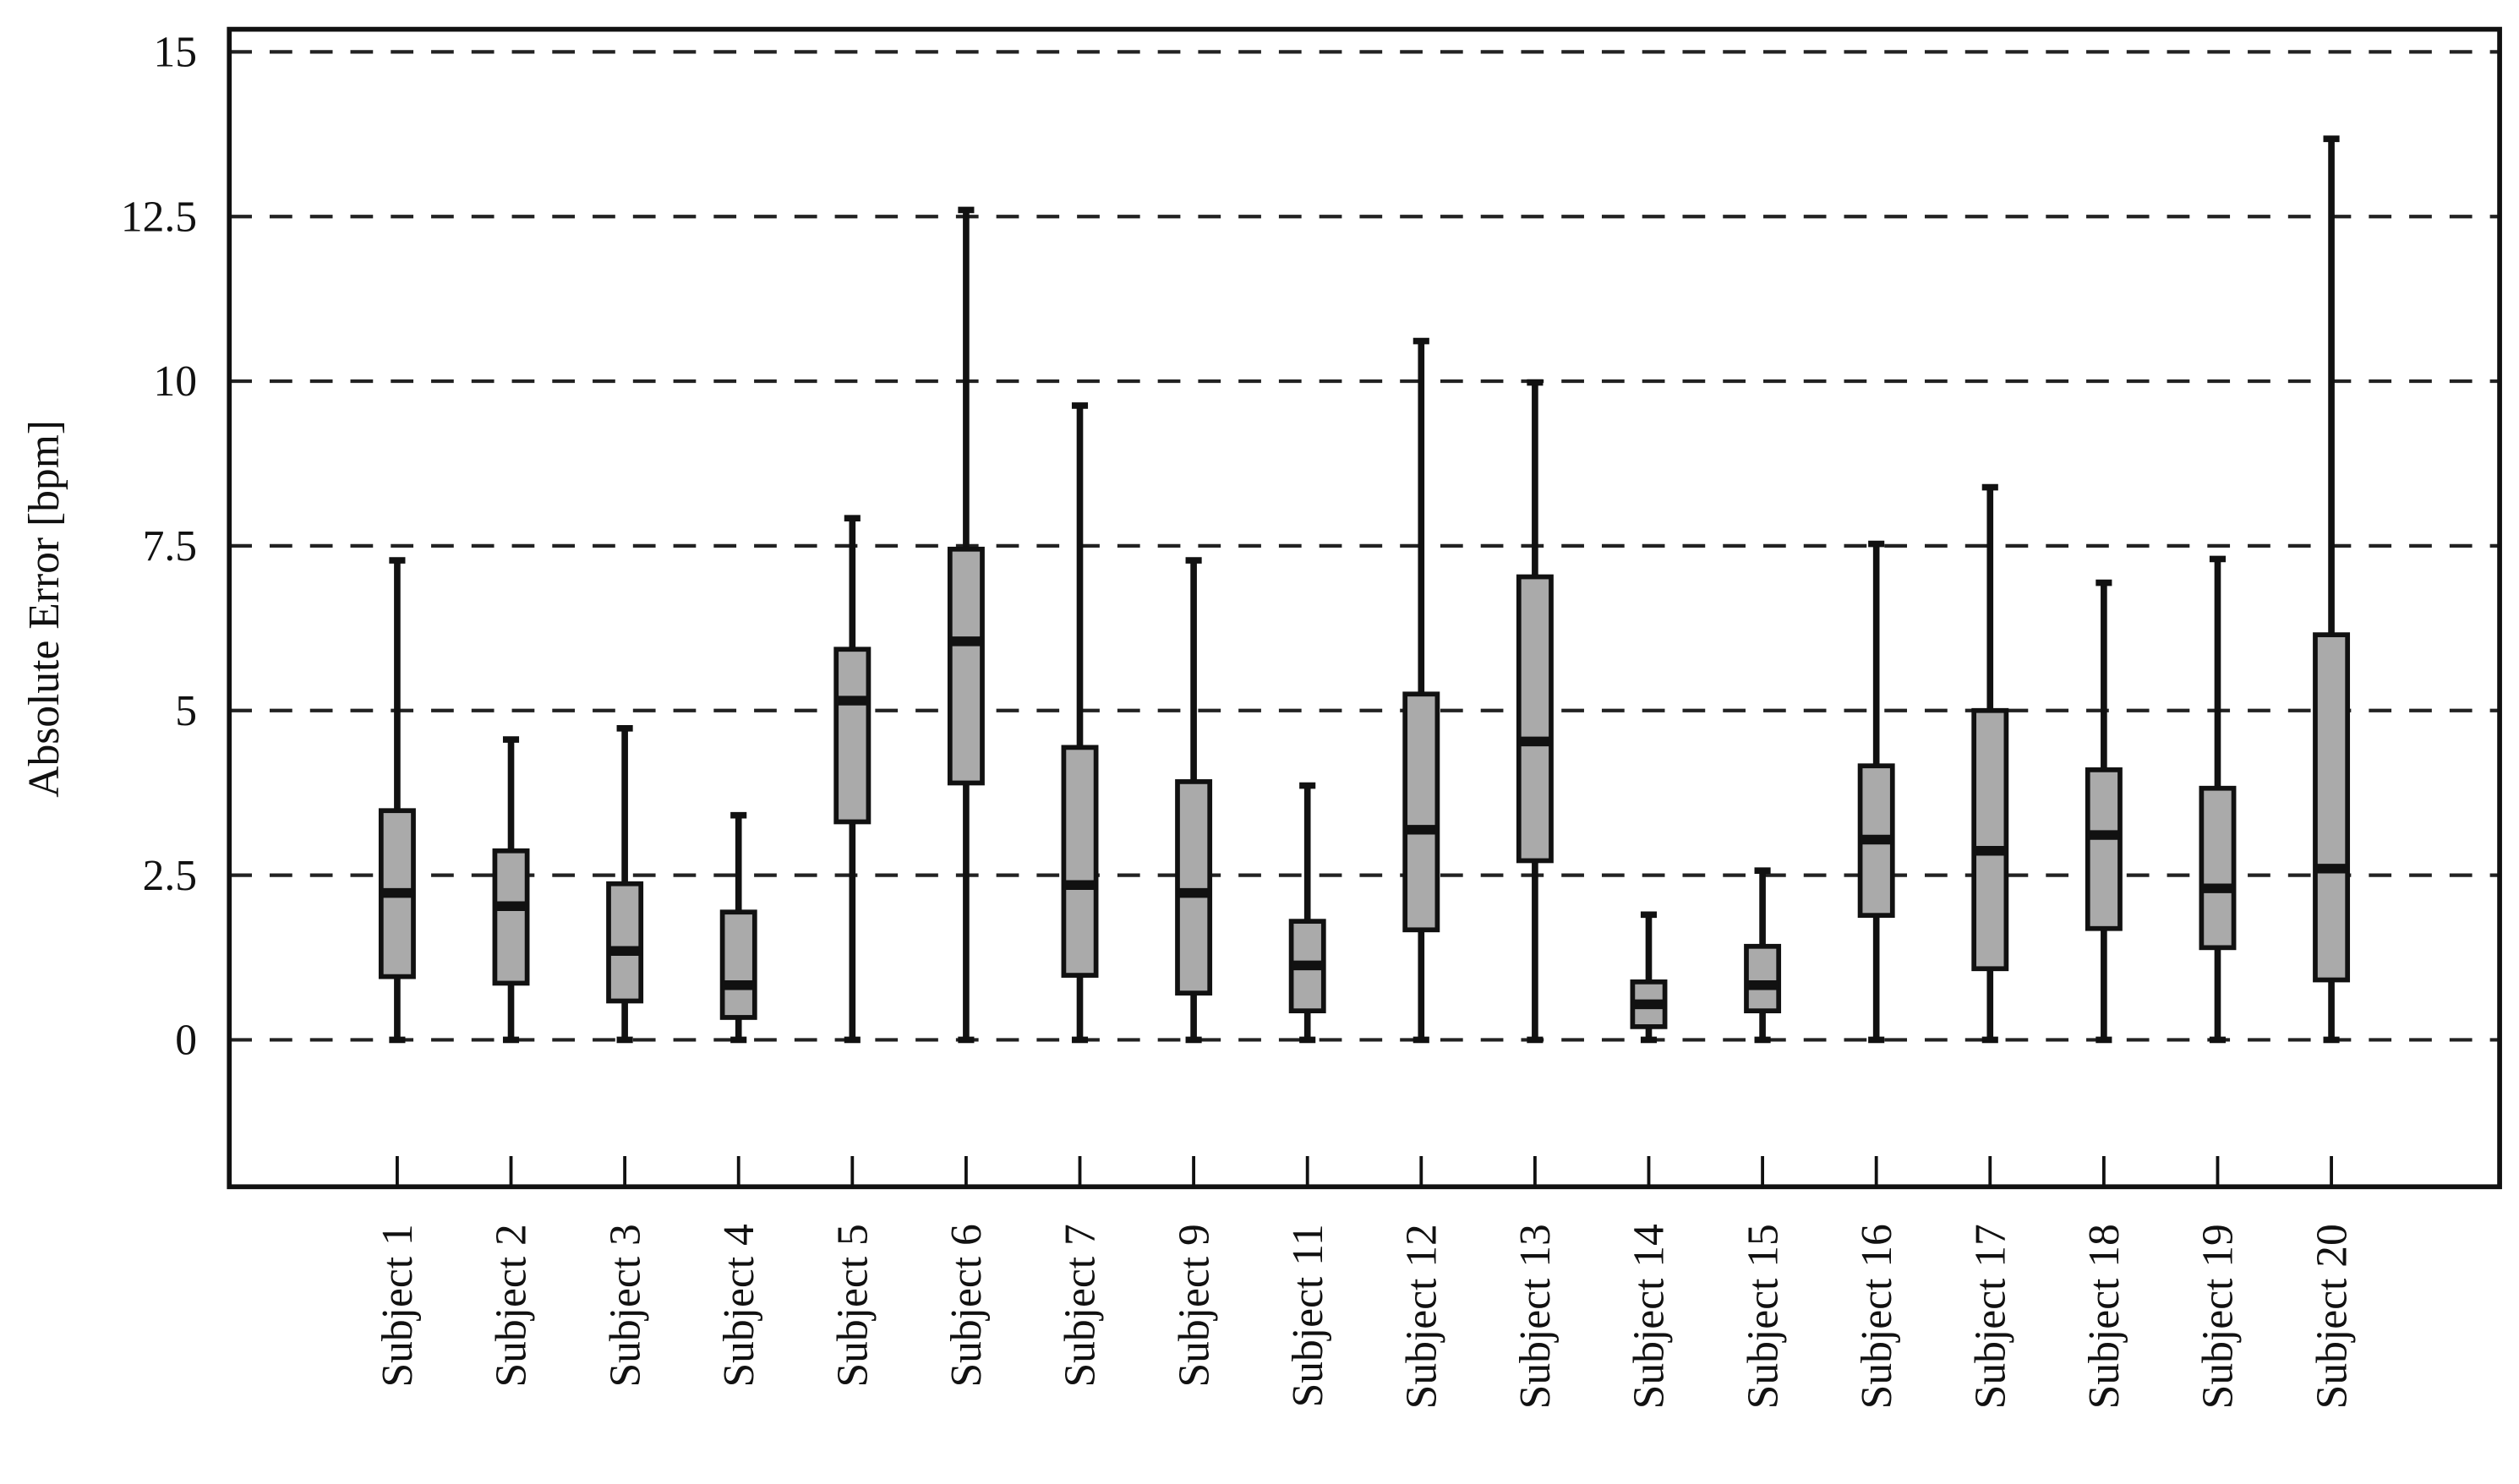 Image resolution: width=2519 pixels, height=1484 pixels. Describe the element at coordinates (1990, 1317) in the screenshot. I see `x-tick-label: Subject 17` at that location.